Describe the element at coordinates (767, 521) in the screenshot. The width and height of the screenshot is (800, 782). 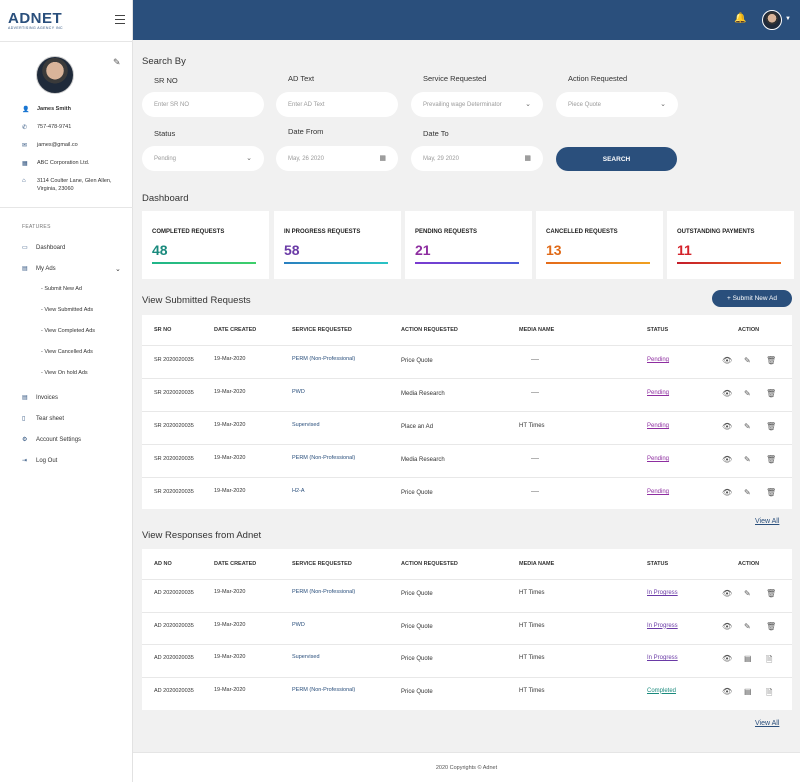
I see `submitted-view-all-link: View All` at that location.